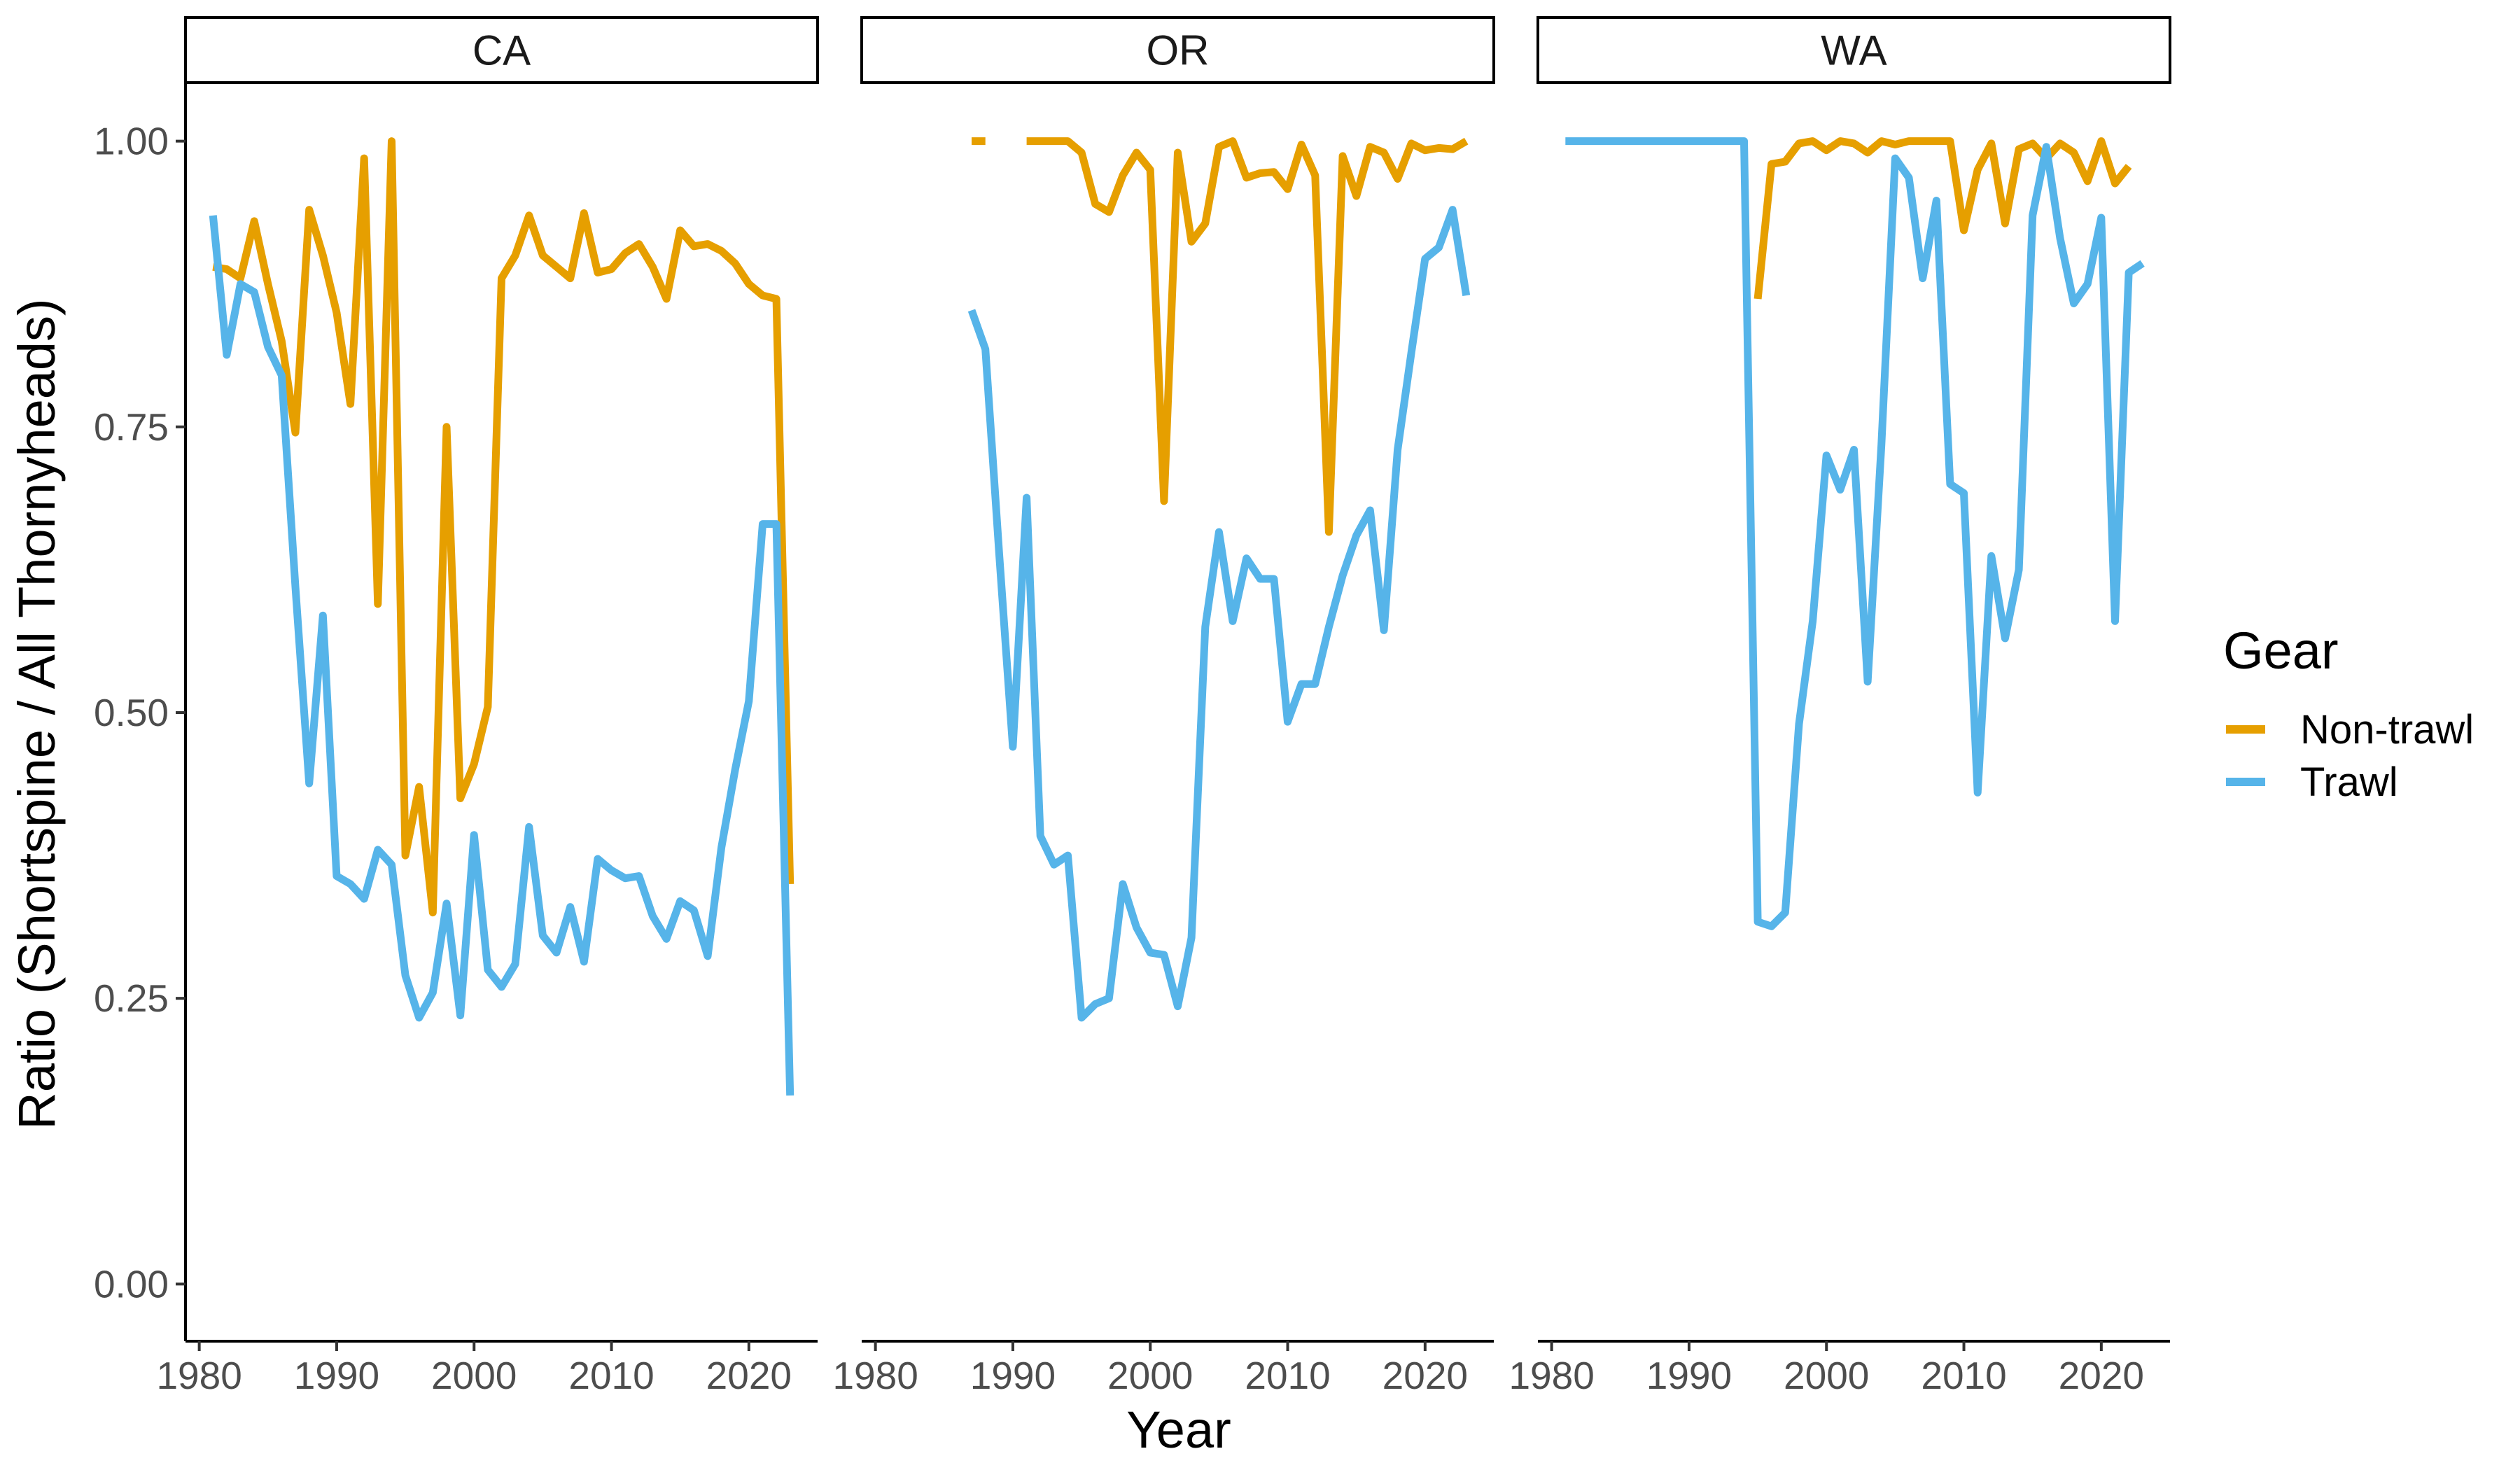 The image size is (2520, 1470). What do you see at coordinates (131, 141) in the screenshot?
I see `y-tick-label: 1.00` at bounding box center [131, 141].